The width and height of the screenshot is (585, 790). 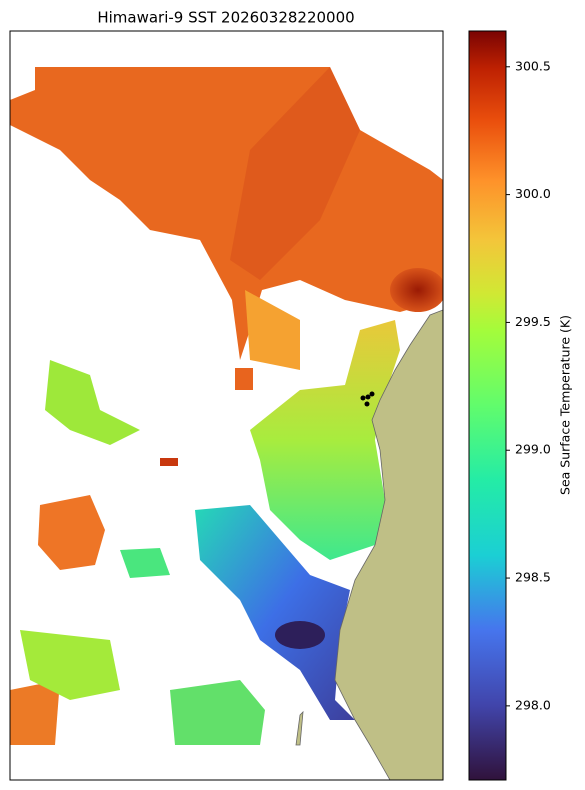 What do you see at coordinates (533, 321) in the screenshot?
I see `colorbar-tick-label: 299.5` at bounding box center [533, 321].